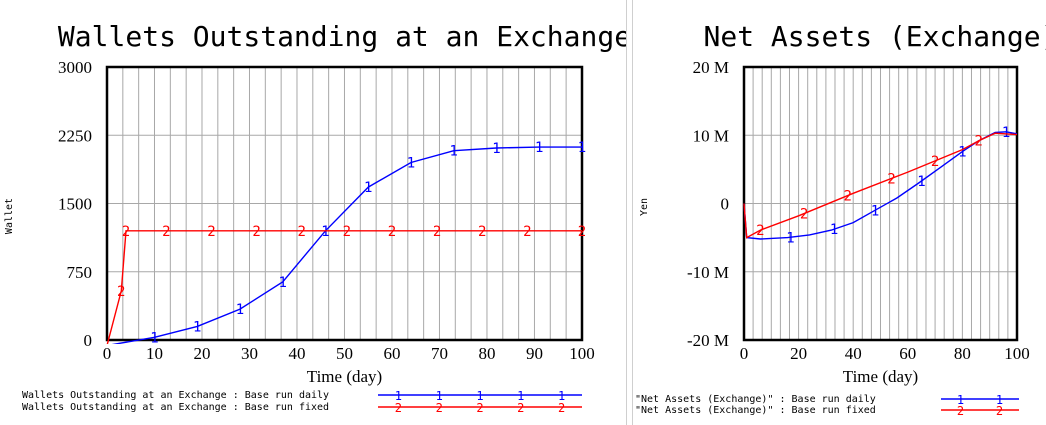 The height and width of the screenshot is (425, 1046). What do you see at coordinates (755, 410) in the screenshot?
I see `legend-label: "Net Assets (Exchange)" : Base run fixed` at bounding box center [755, 410].